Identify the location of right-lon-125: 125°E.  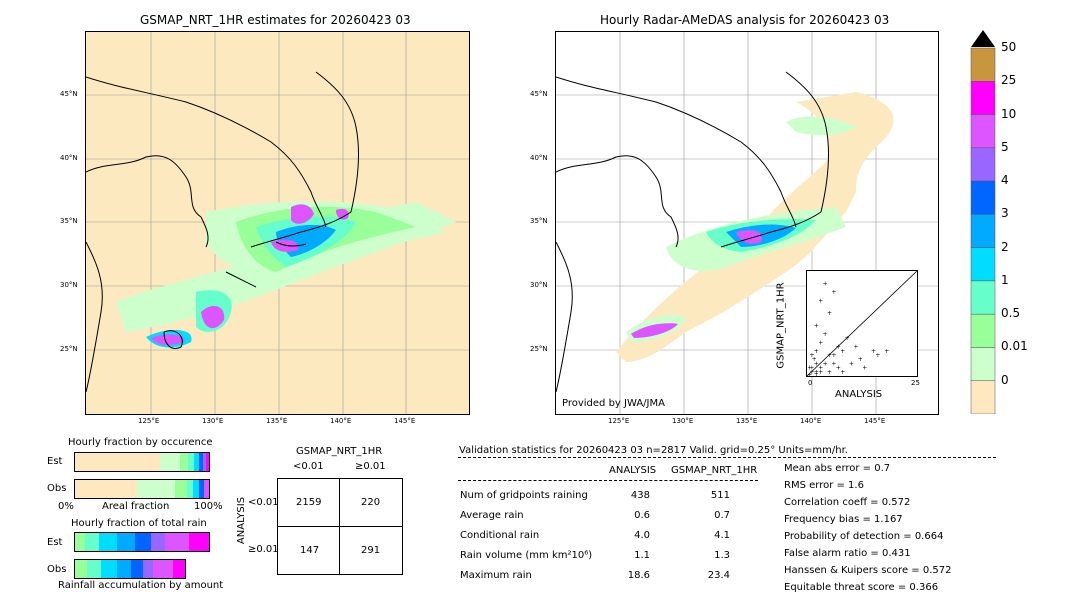
(619, 421).